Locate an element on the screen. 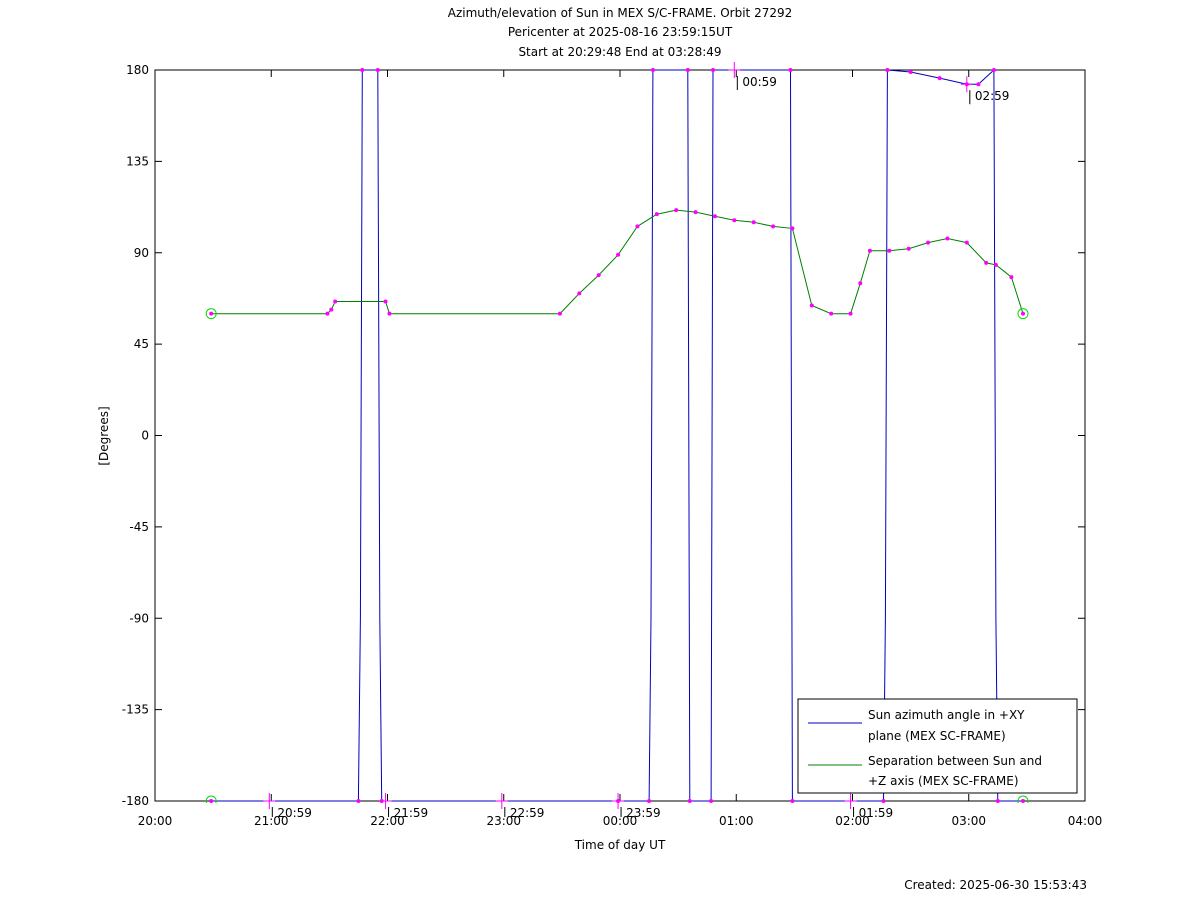  legend-box is located at coordinates (937, 746).